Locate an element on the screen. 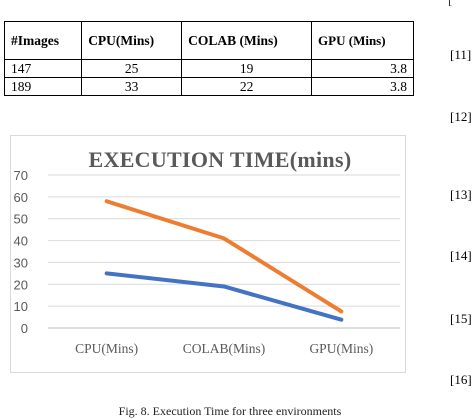  reference-marker: [15] is located at coordinates (461, 318).